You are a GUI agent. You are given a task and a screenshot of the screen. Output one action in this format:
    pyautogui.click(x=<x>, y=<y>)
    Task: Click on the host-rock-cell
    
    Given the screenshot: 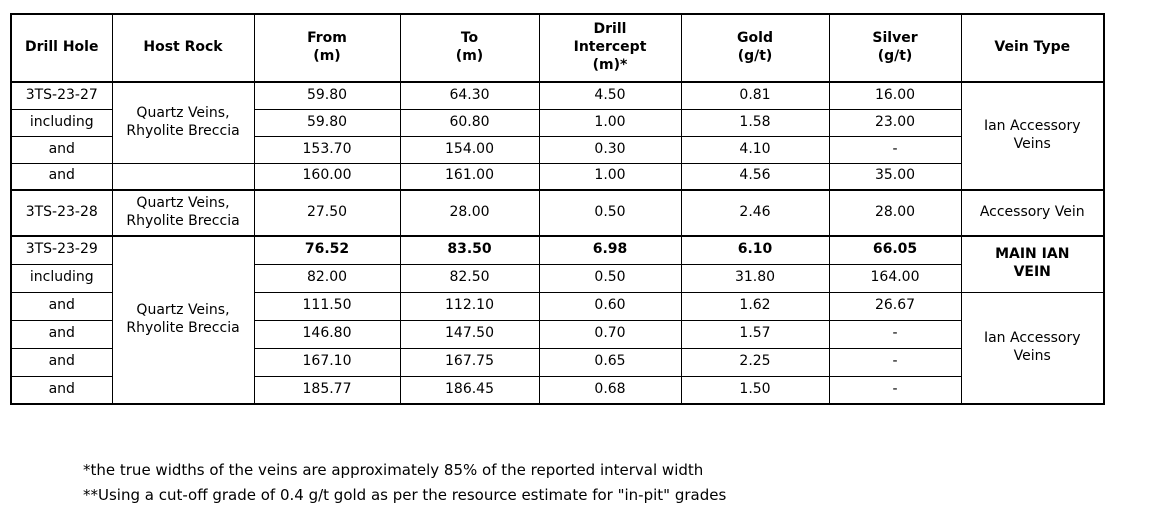 What is the action you would take?
    pyautogui.click(x=183, y=176)
    